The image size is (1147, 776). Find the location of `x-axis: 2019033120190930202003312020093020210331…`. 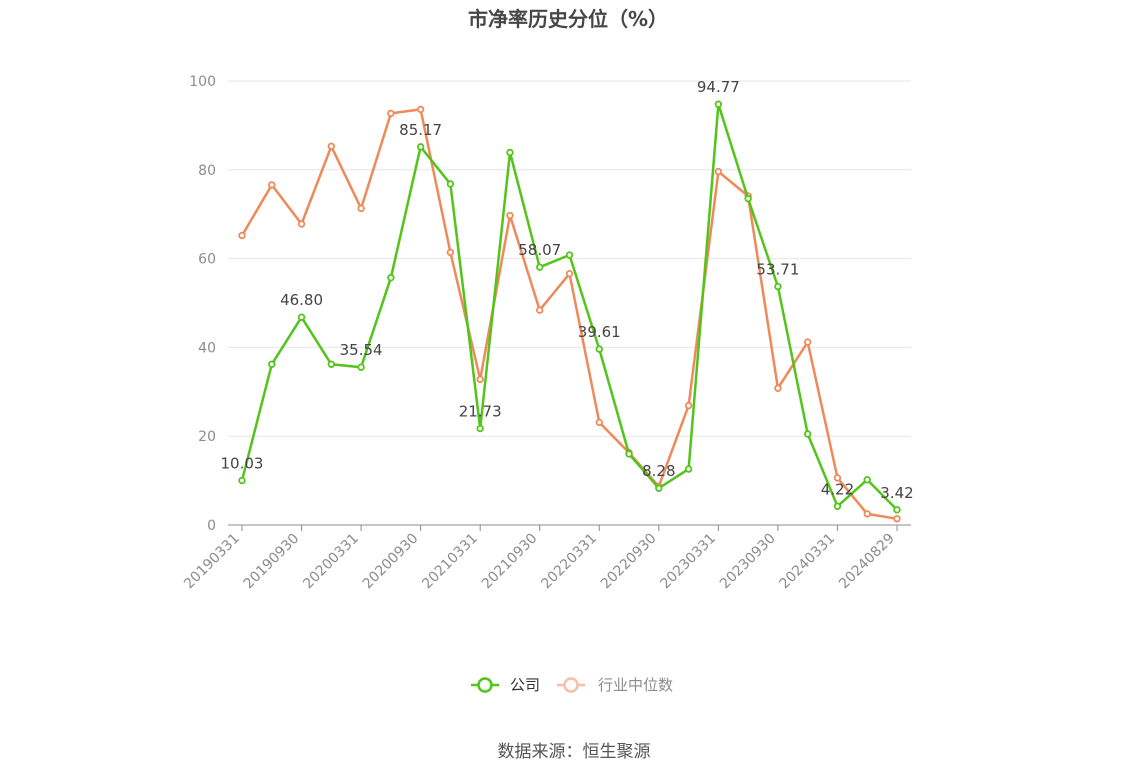

x-axis: 2019033120190930202003312020093020210331… is located at coordinates (546, 558).